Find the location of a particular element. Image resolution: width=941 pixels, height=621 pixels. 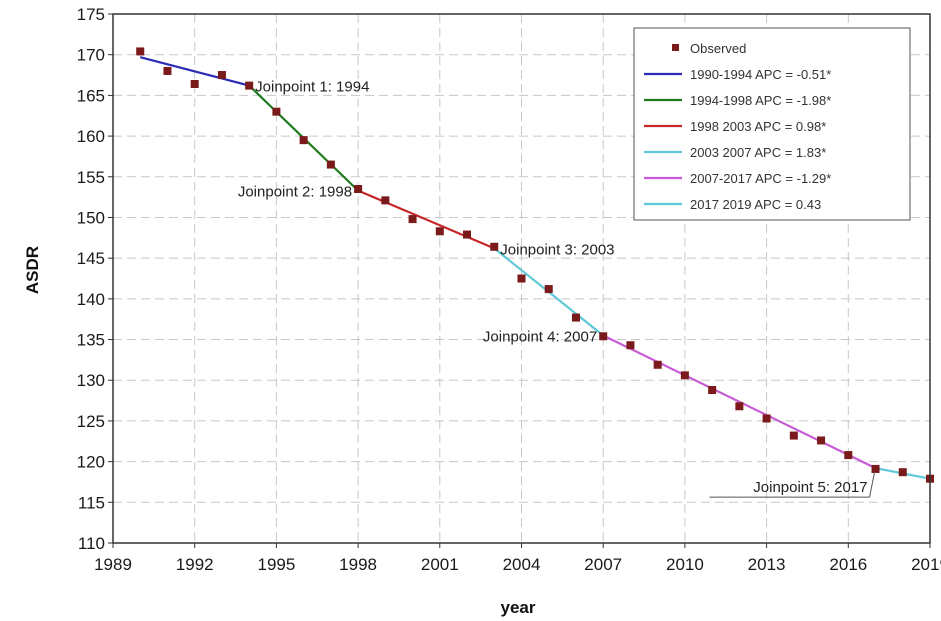

y-tick-label: 130 is located at coordinates (91, 380).